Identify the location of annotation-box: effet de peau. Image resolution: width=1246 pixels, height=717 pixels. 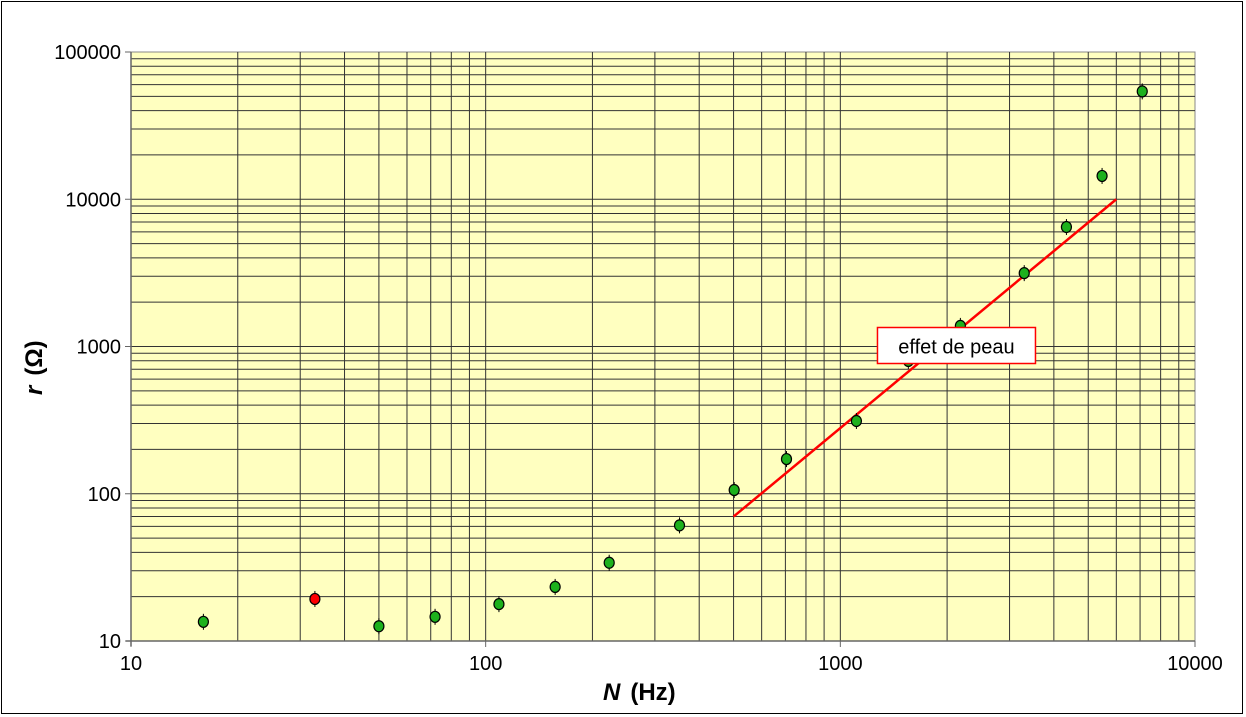
(956, 345).